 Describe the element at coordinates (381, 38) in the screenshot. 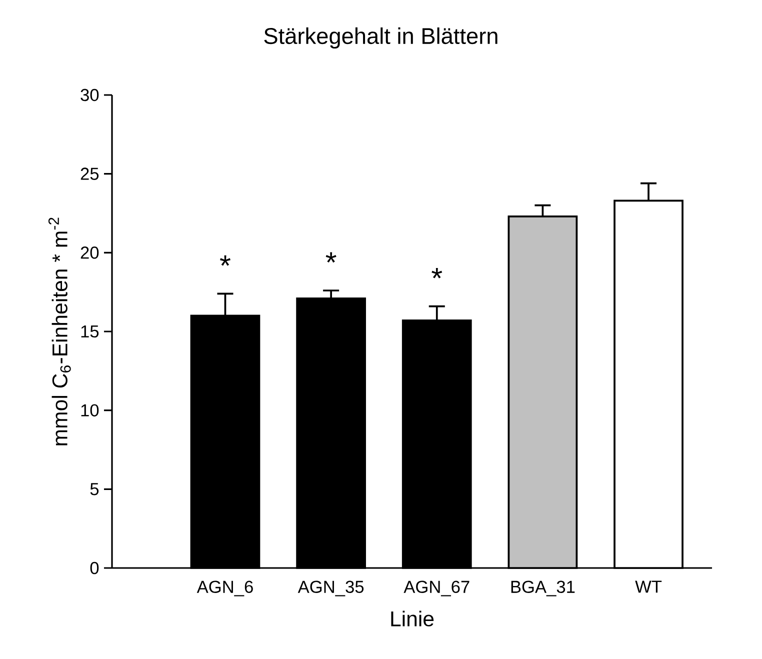

I see `chart-title: Stärkegehalt in Blättern` at that location.